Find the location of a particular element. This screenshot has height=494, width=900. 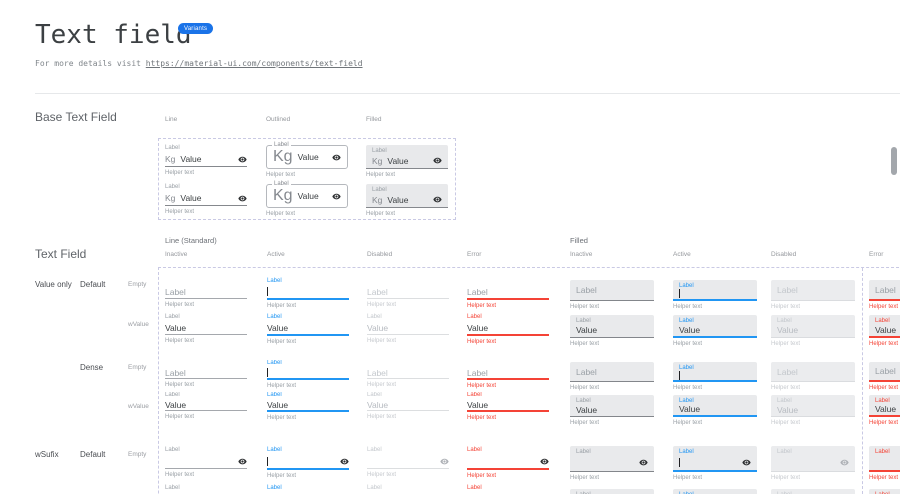

base-outlined-field-1: Label Kg Value Helper text is located at coordinates (307, 160).